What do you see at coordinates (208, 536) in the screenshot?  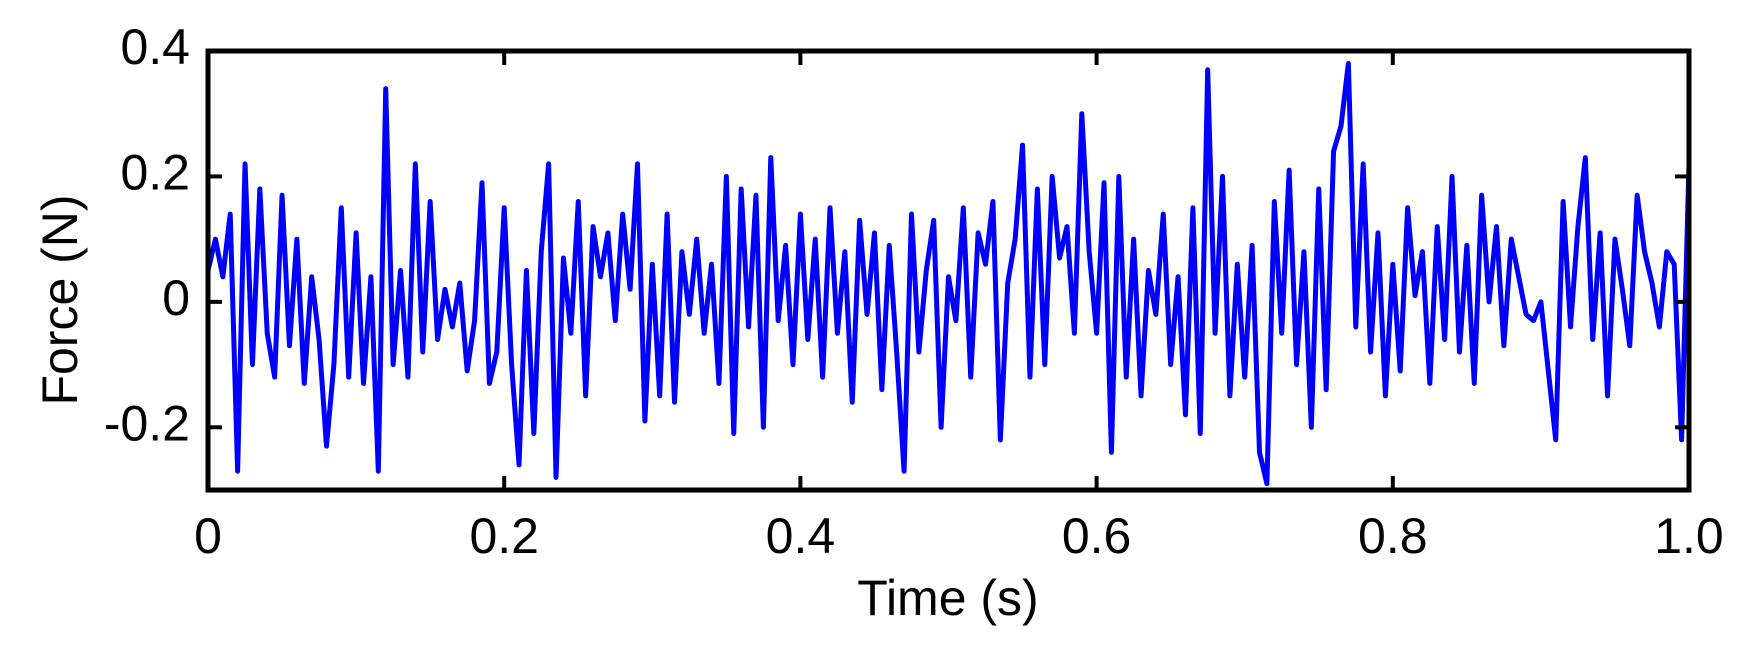 I see `x-tick-label: 0` at bounding box center [208, 536].